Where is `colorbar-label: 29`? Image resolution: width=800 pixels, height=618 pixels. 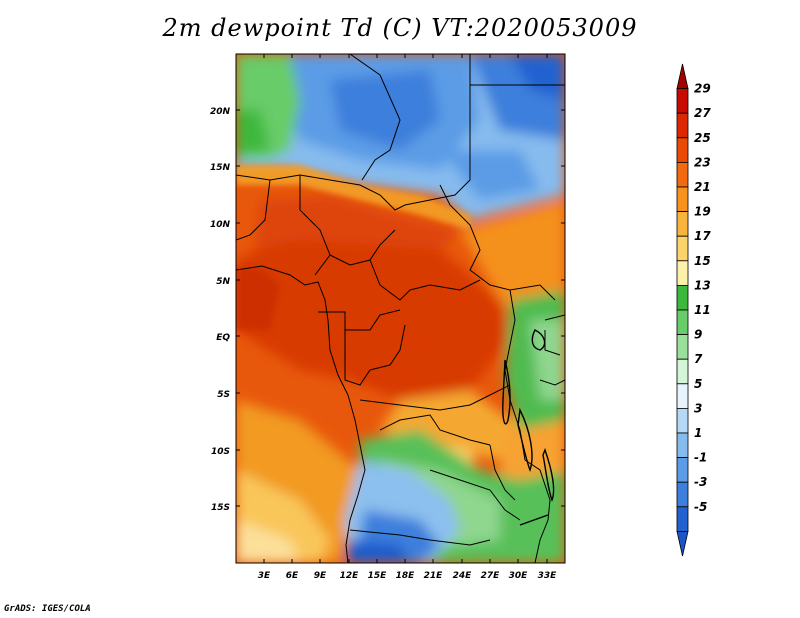
colorbar-label: 29 is located at coordinates (702, 89).